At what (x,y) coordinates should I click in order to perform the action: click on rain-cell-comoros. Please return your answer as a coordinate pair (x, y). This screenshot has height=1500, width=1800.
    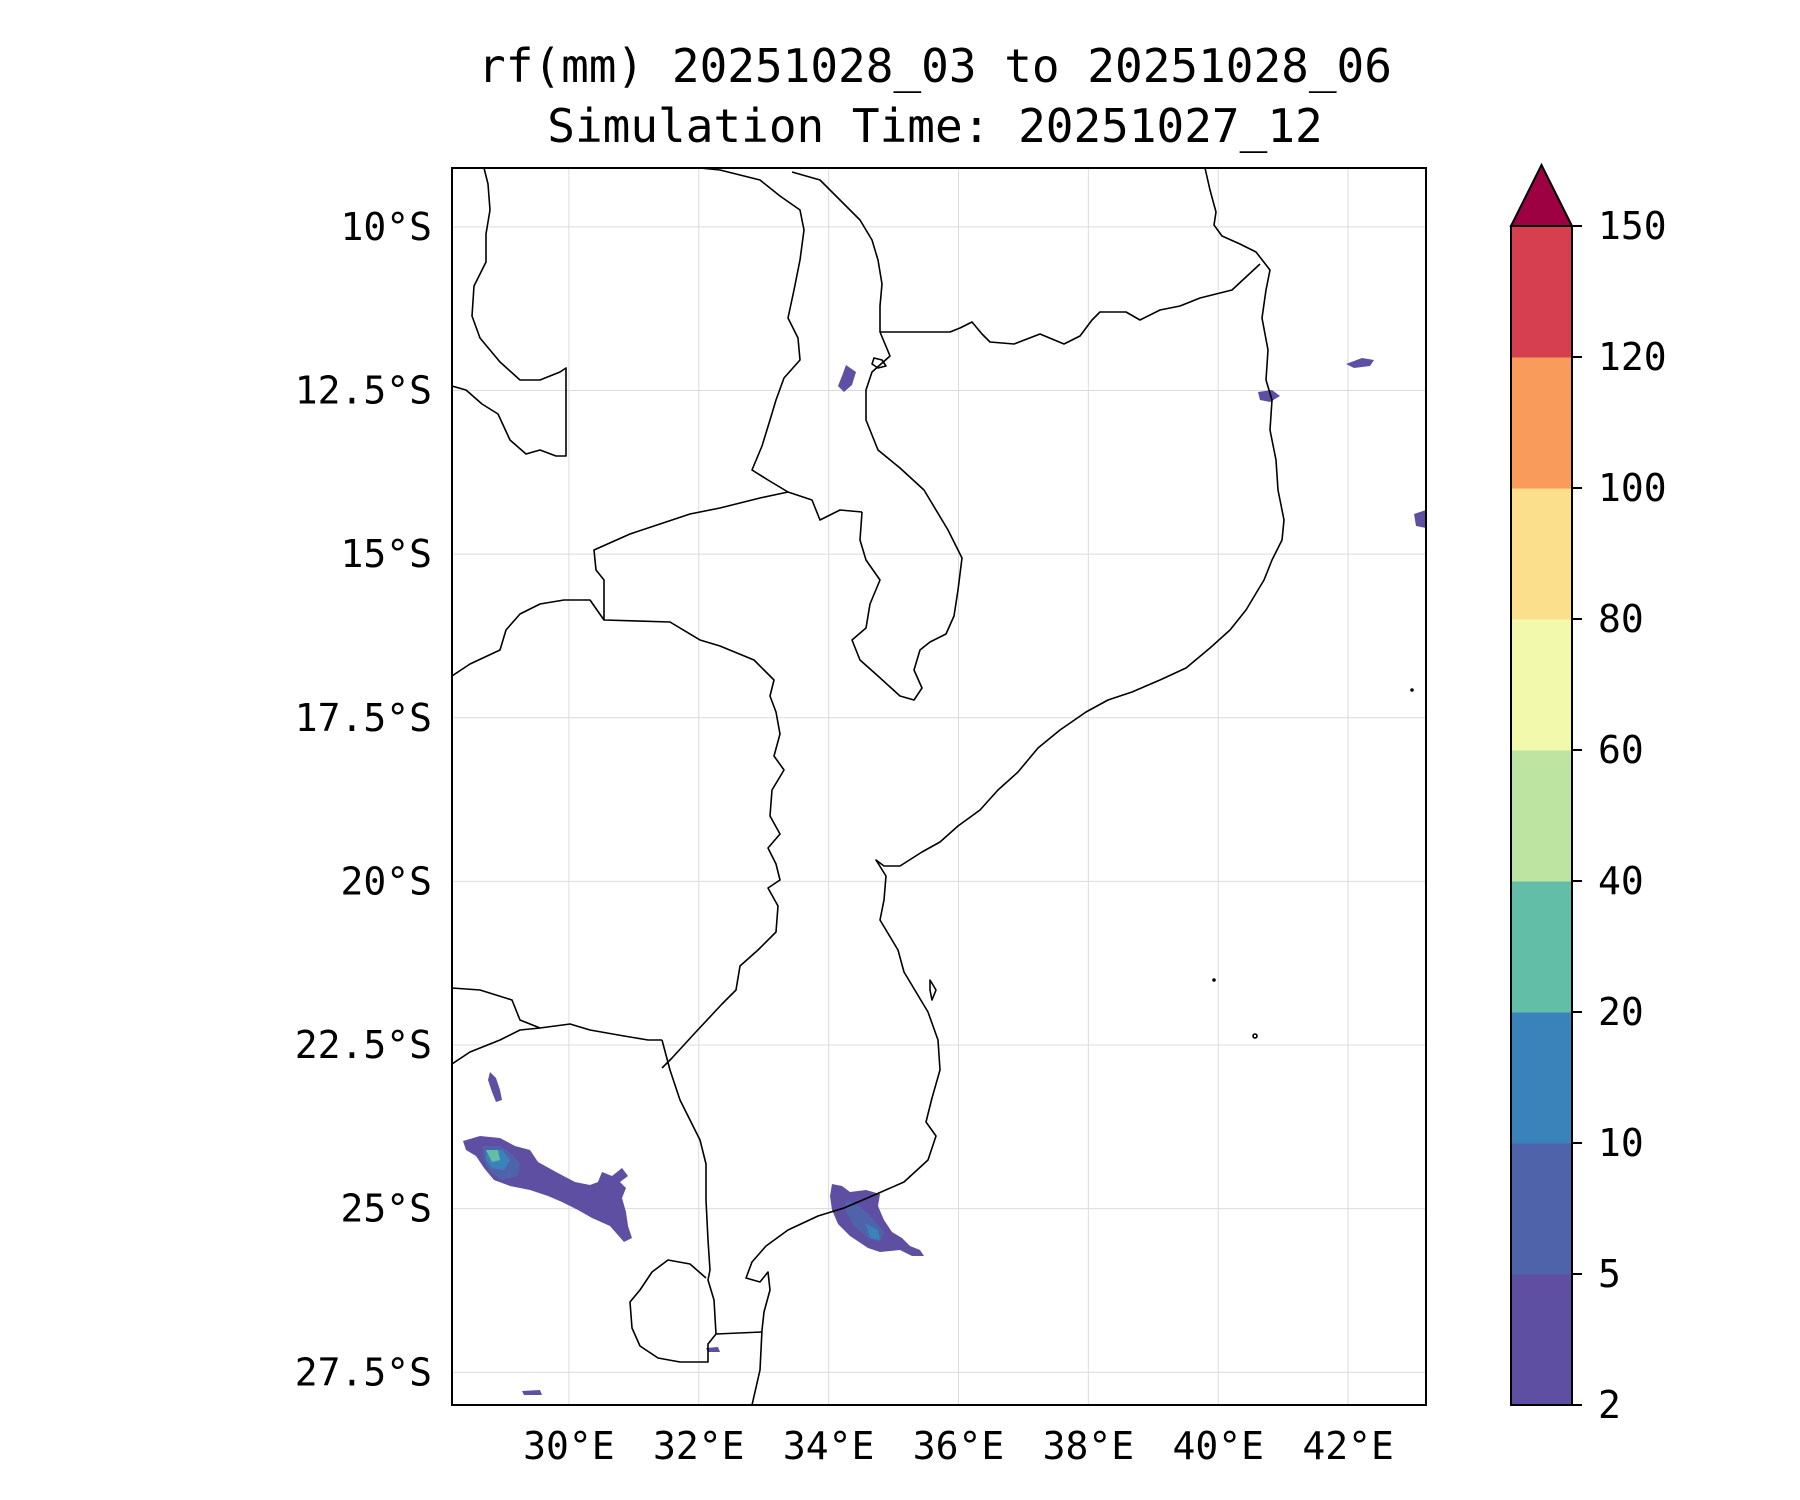
    Looking at the image, I should click on (1360, 363).